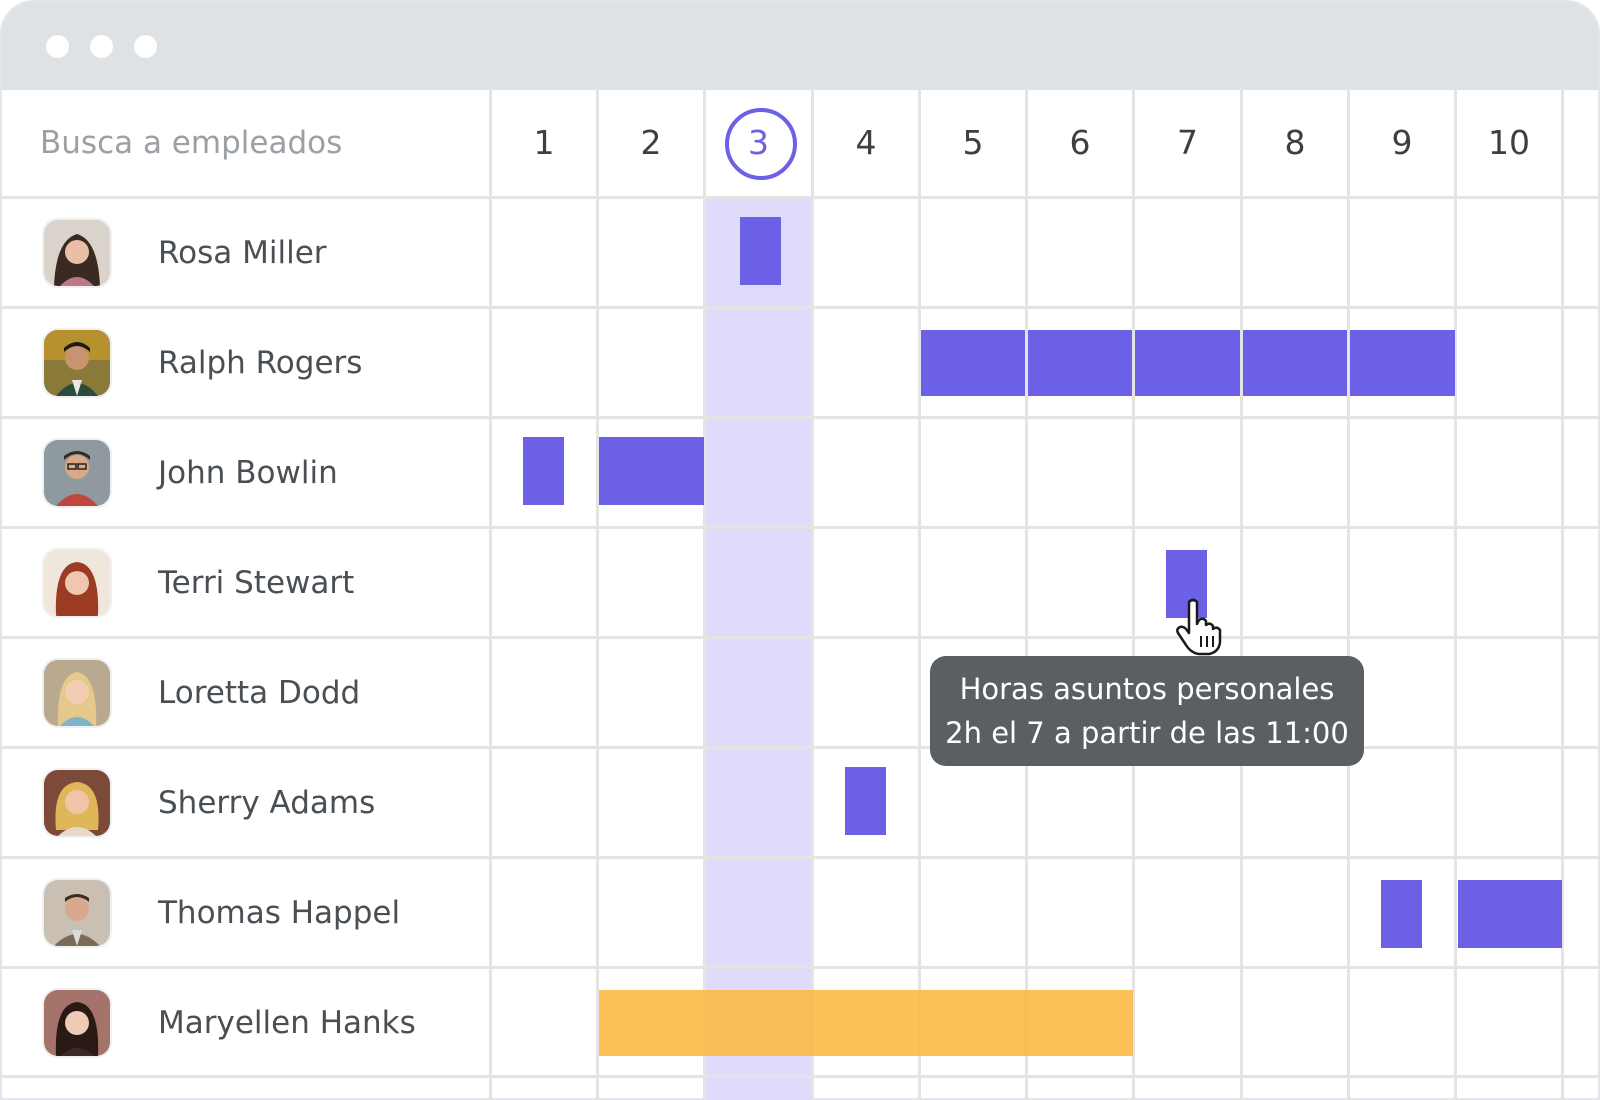 This screenshot has width=1600, height=1100. Describe the element at coordinates (267, 803) in the screenshot. I see `employee-name: Sherry Adams` at that location.